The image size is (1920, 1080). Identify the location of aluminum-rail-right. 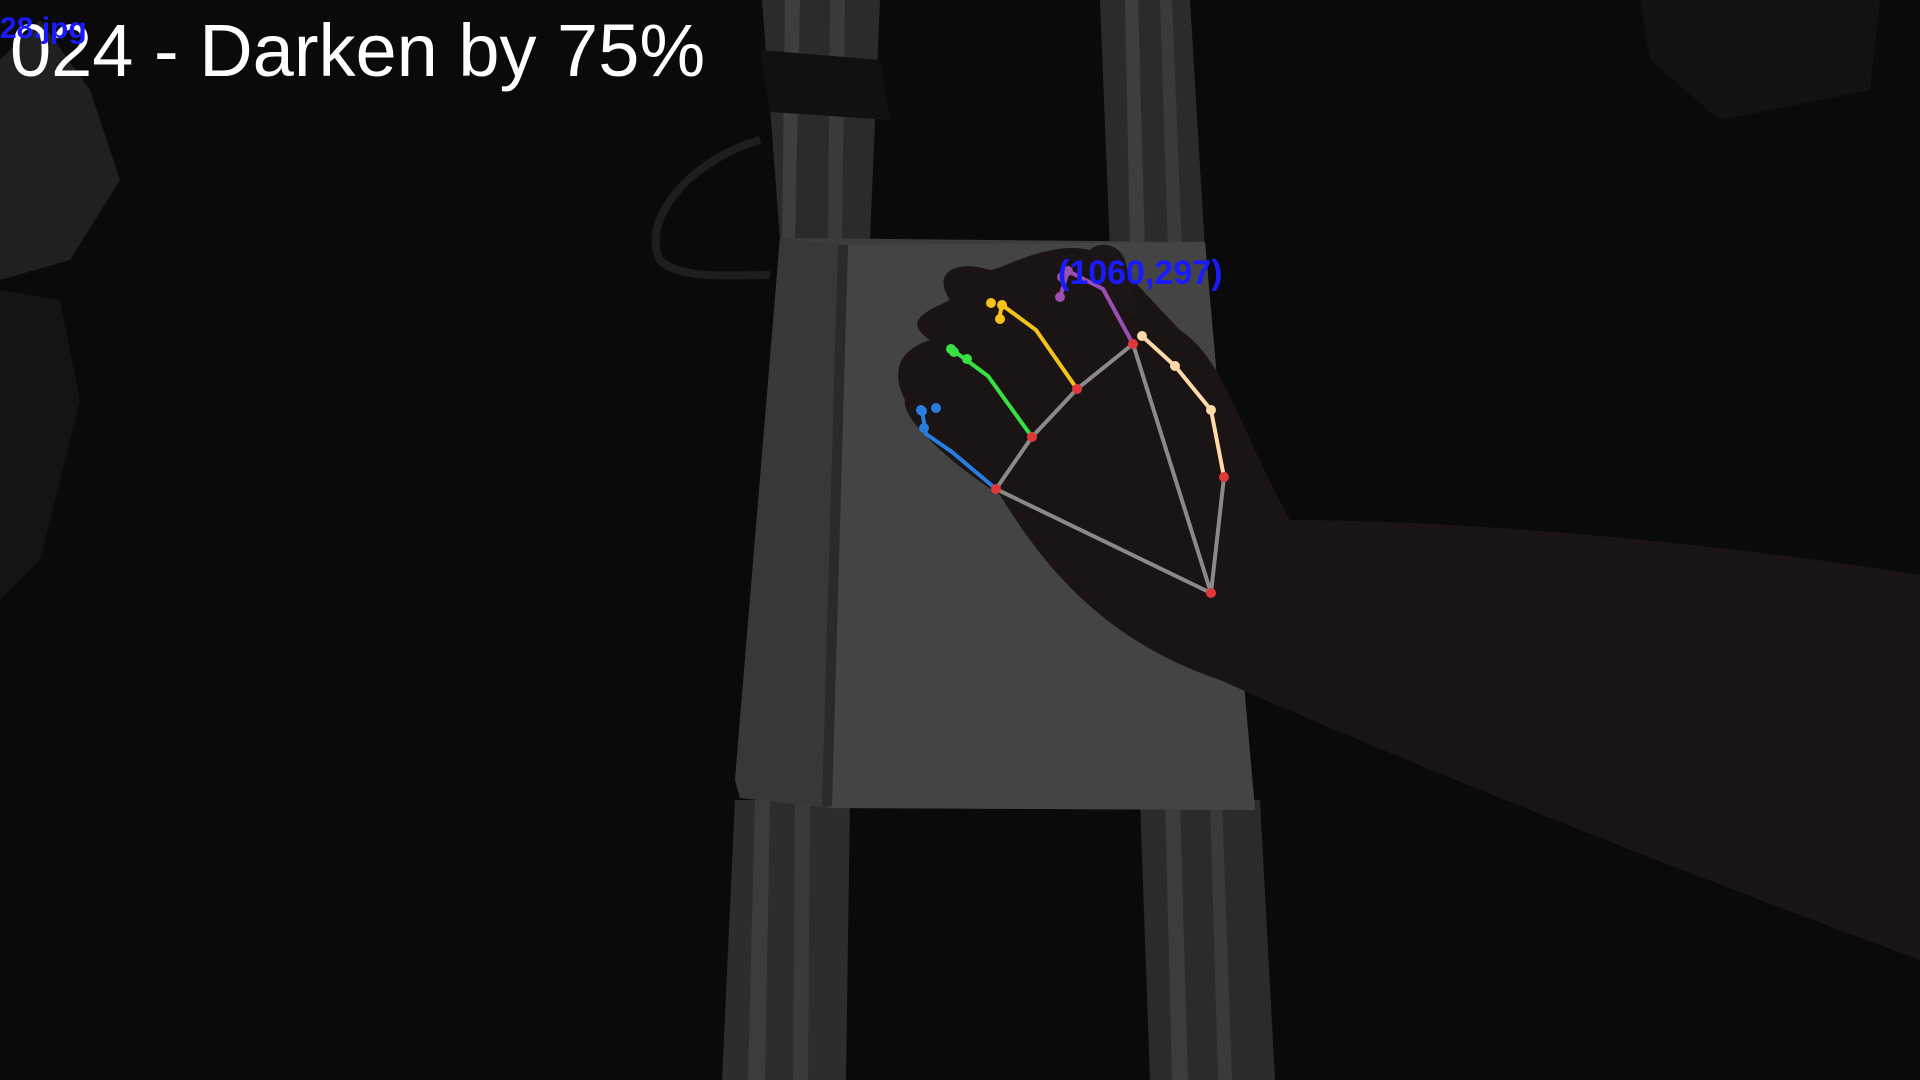
(1187, 540).